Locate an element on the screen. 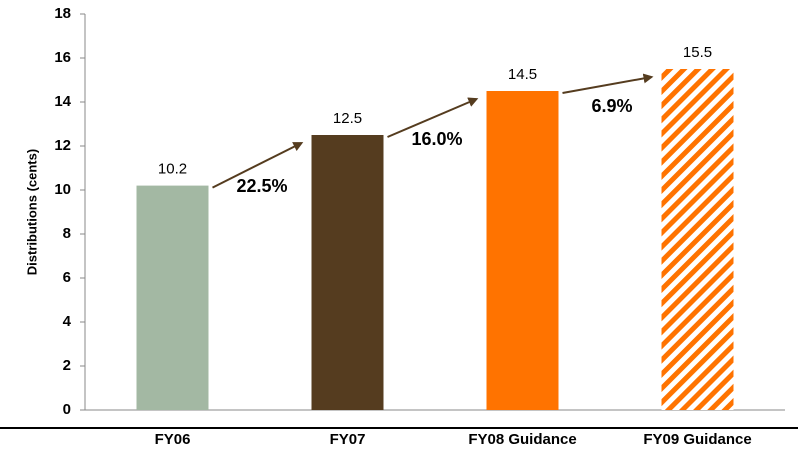 The image size is (798, 450). y-tick-label: 4 is located at coordinates (67, 321).